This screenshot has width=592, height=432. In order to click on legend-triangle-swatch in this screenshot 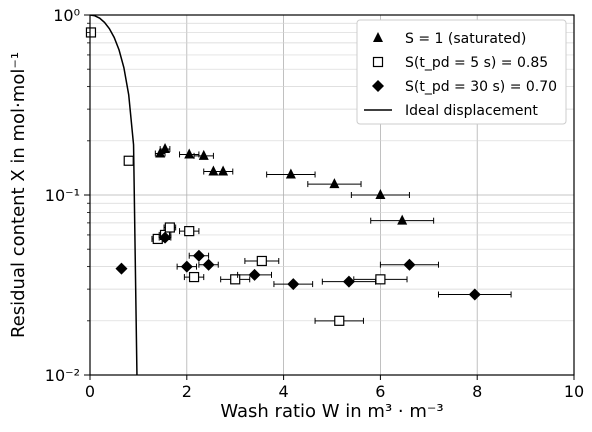, I will do `click(378, 37)`.